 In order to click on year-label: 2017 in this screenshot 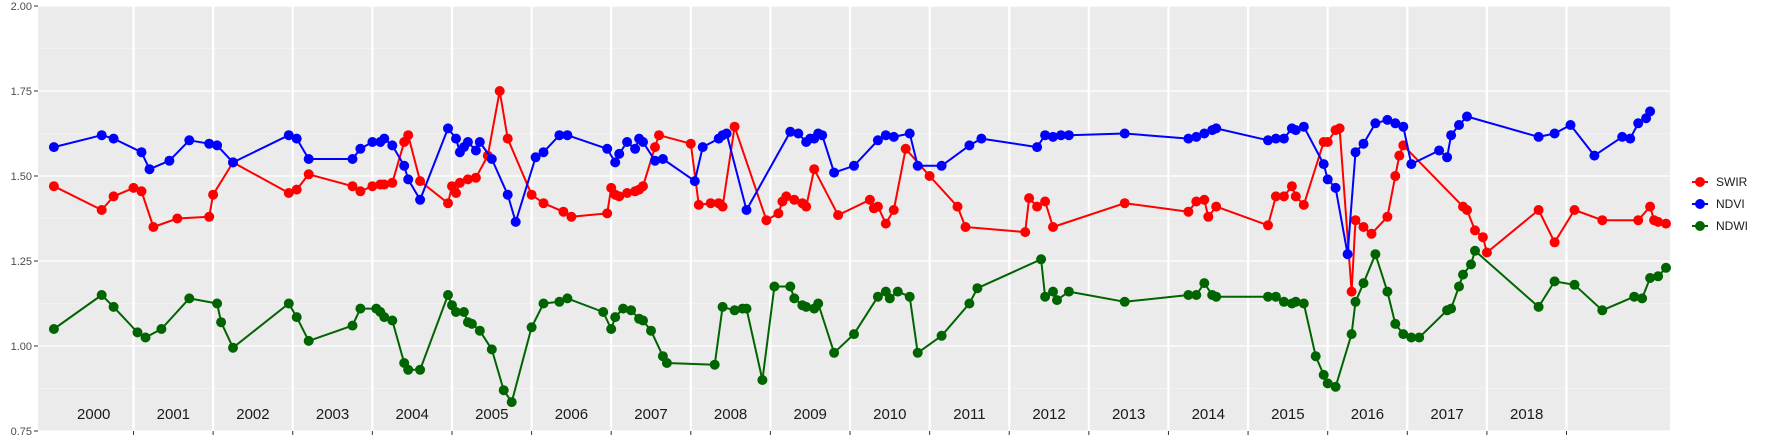, I will do `click(1446, 414)`.